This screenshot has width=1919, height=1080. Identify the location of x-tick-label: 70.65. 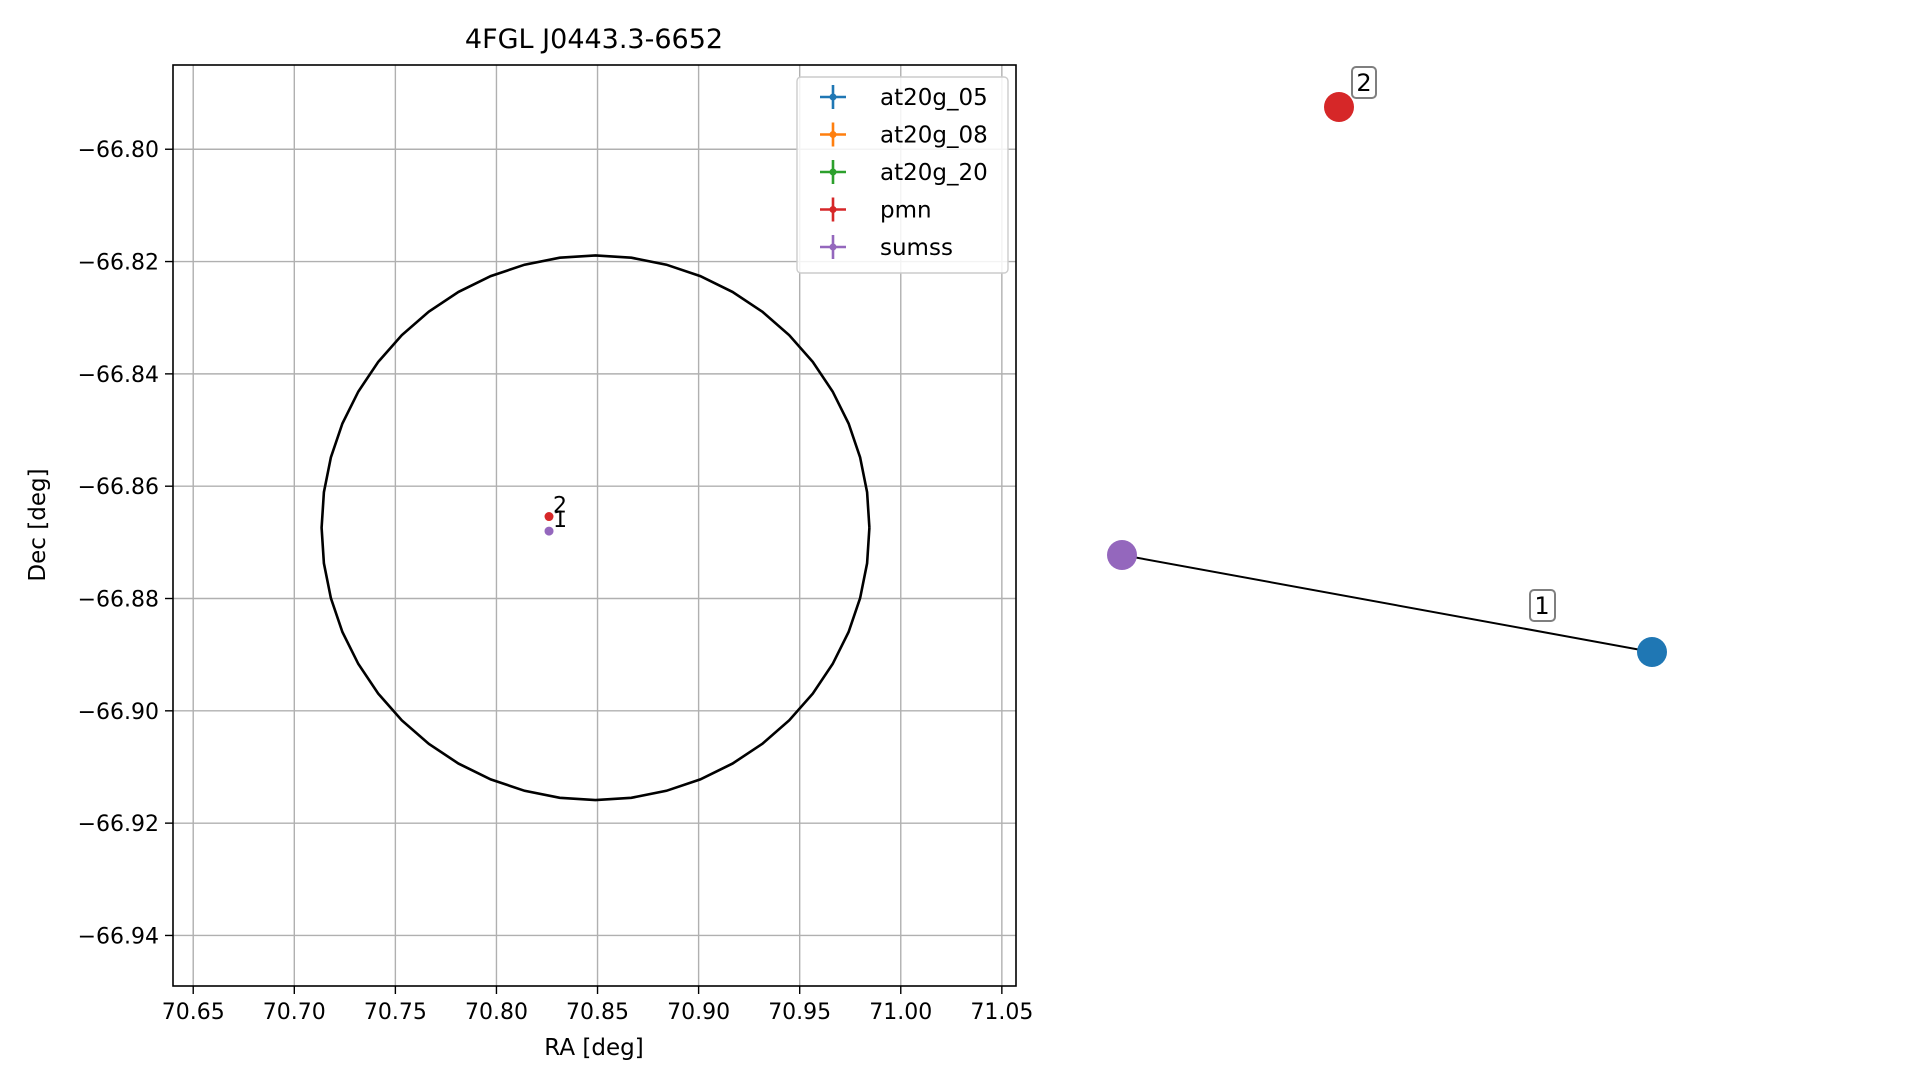
(193, 1012).